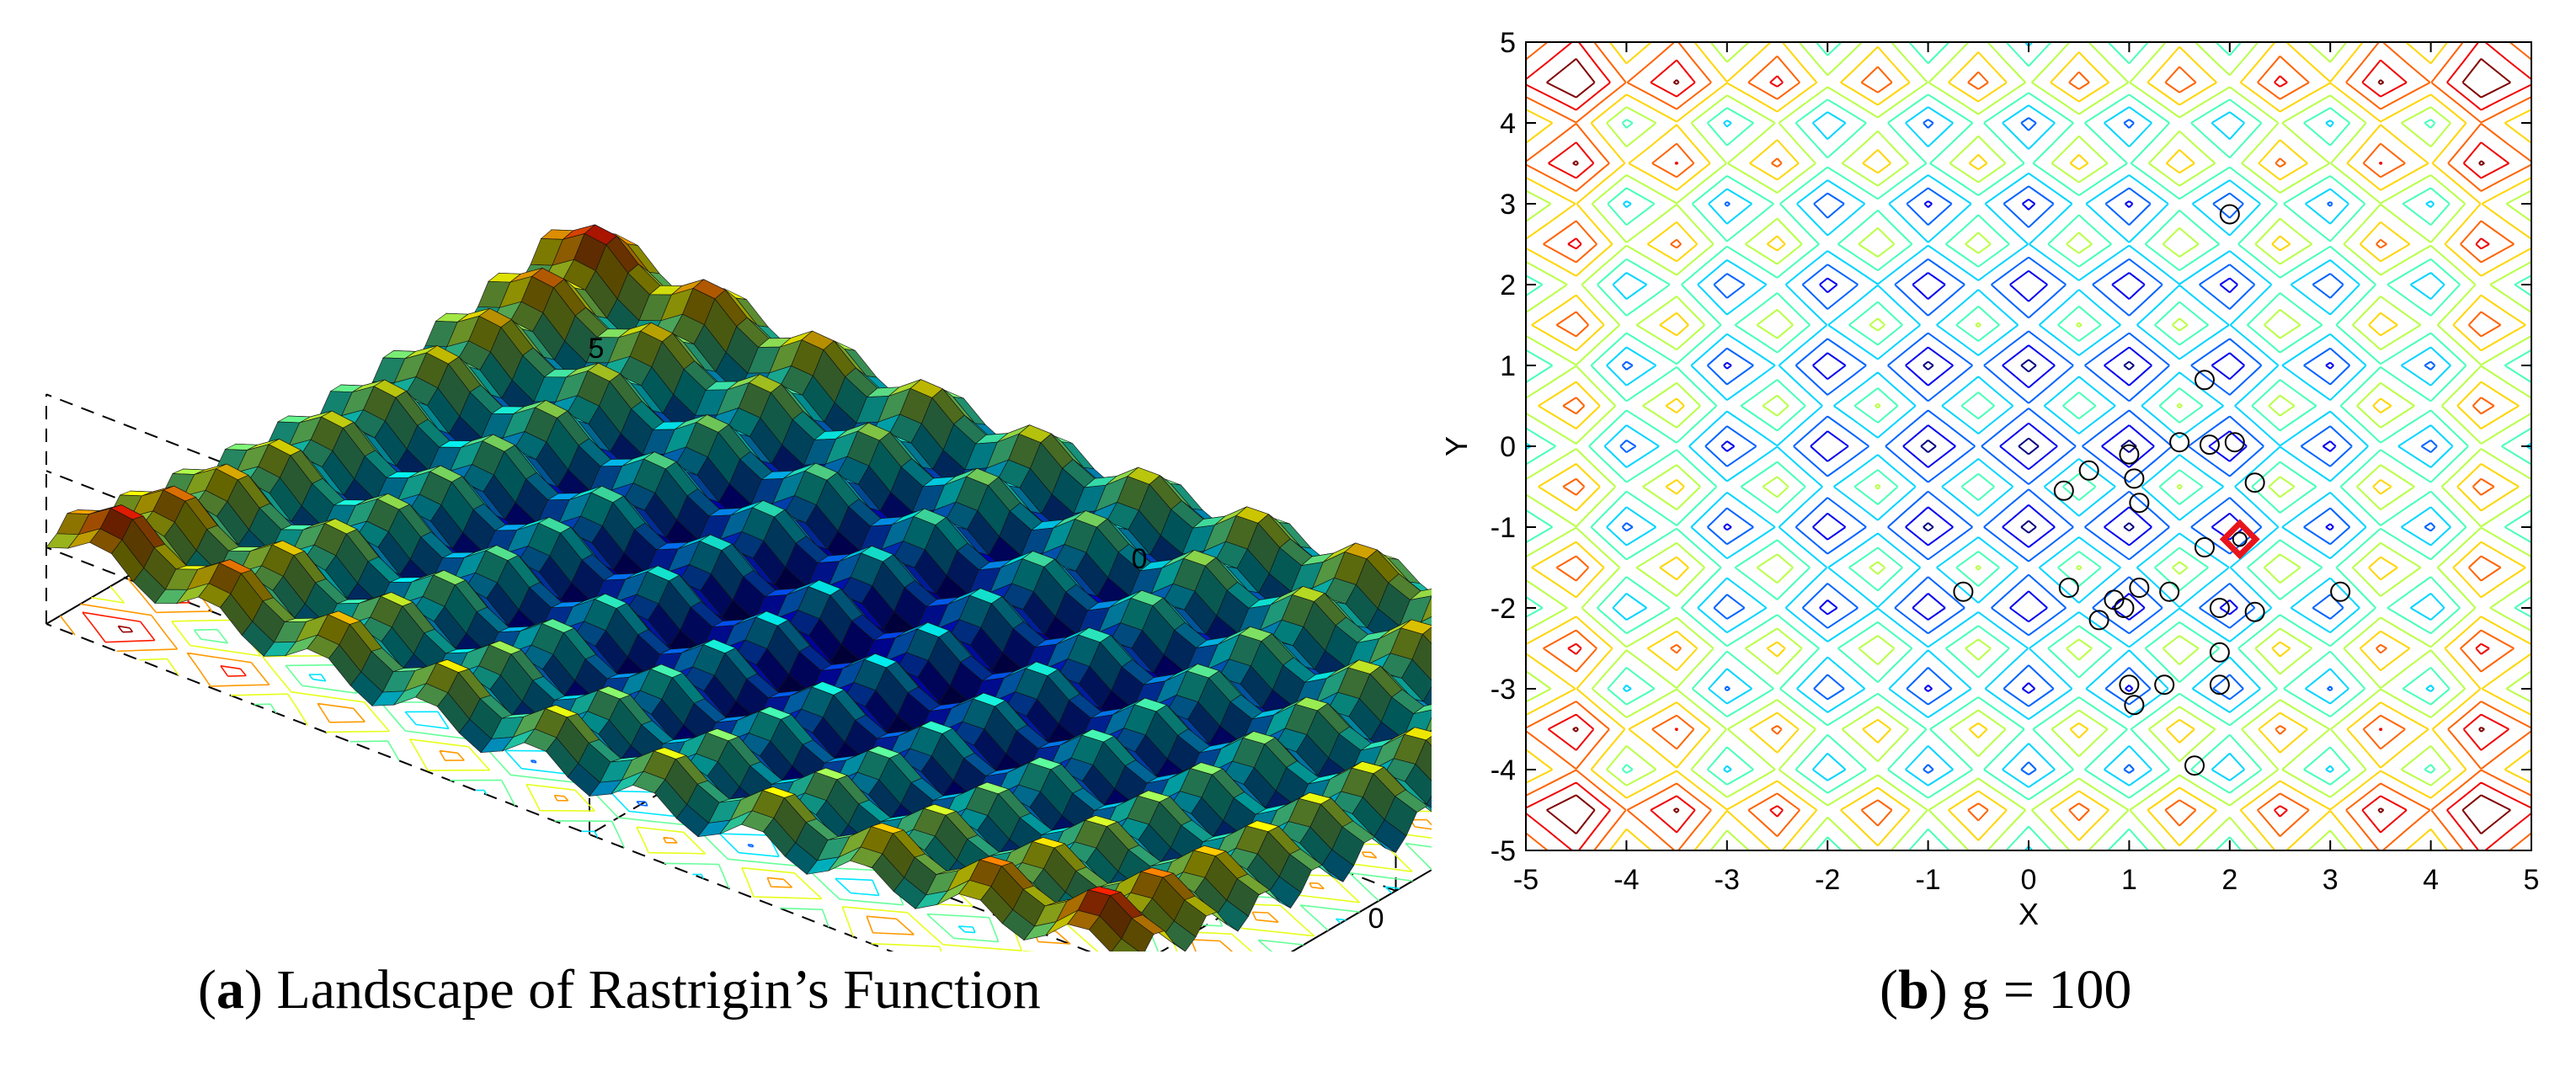 The image size is (2576, 1066). Describe the element at coordinates (1626, 880) in the screenshot. I see `x-tick-label: -4` at that location.